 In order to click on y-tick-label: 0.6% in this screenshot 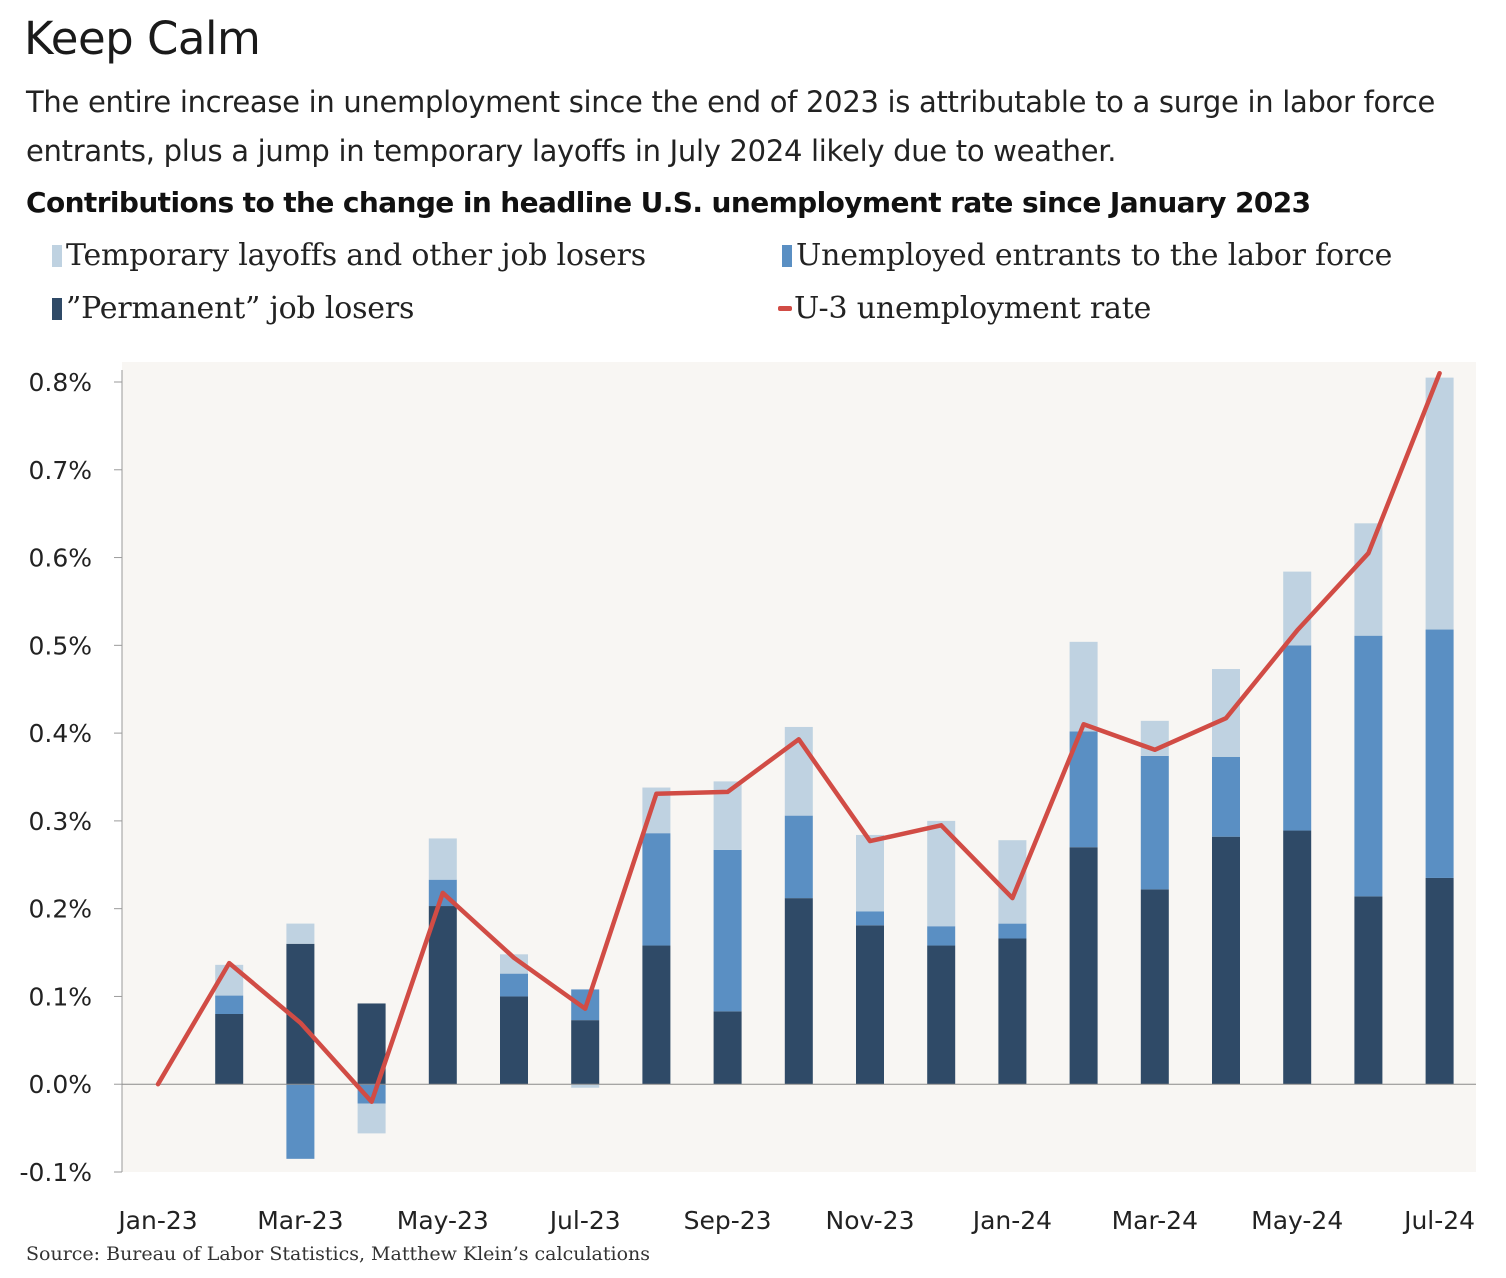, I will do `click(60, 558)`.